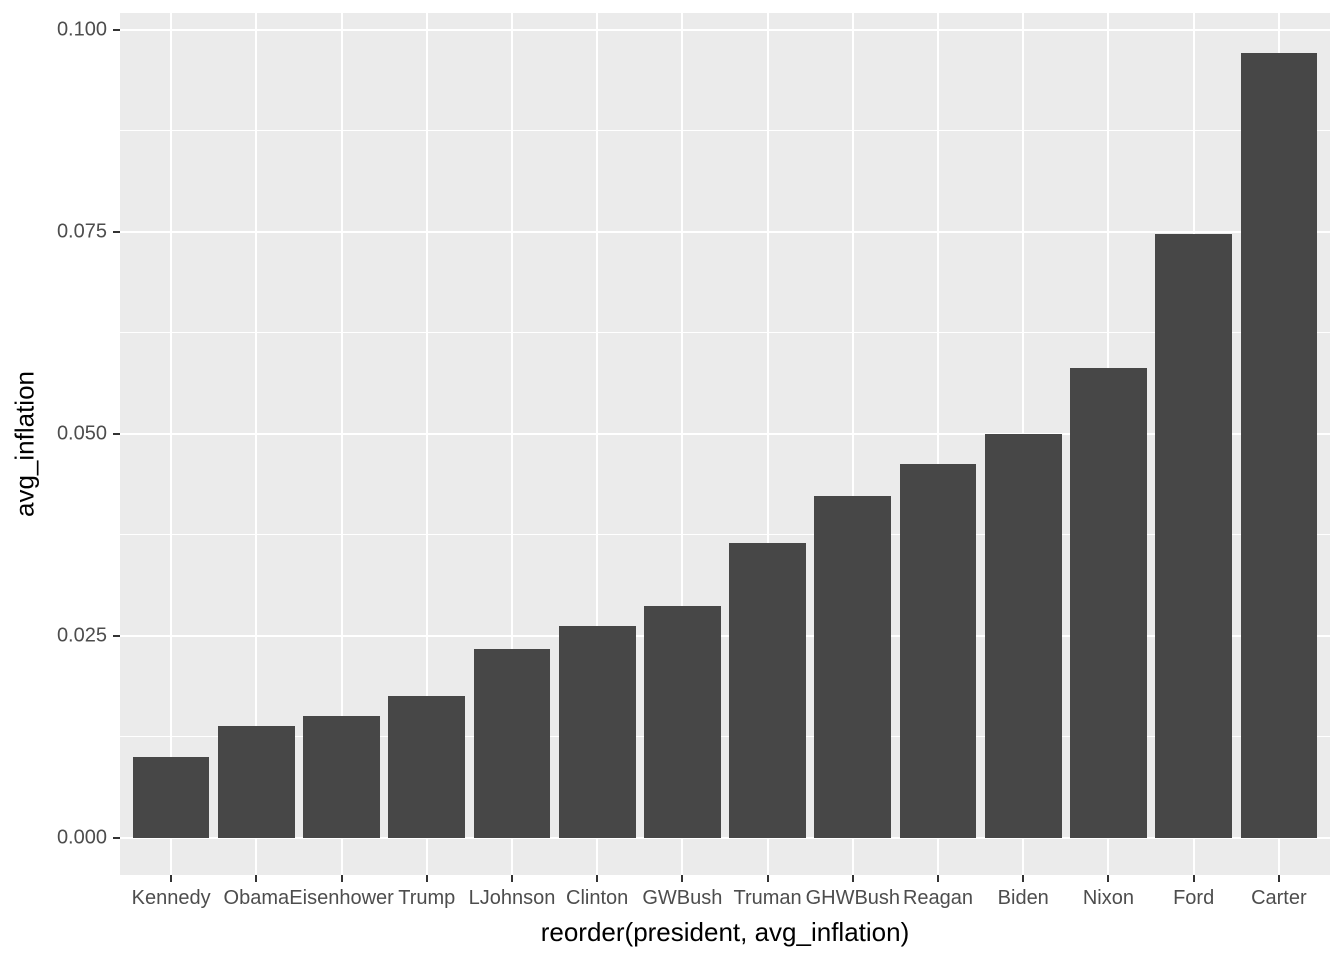  I want to click on y-tick-label: 0.025, so click(81, 635).